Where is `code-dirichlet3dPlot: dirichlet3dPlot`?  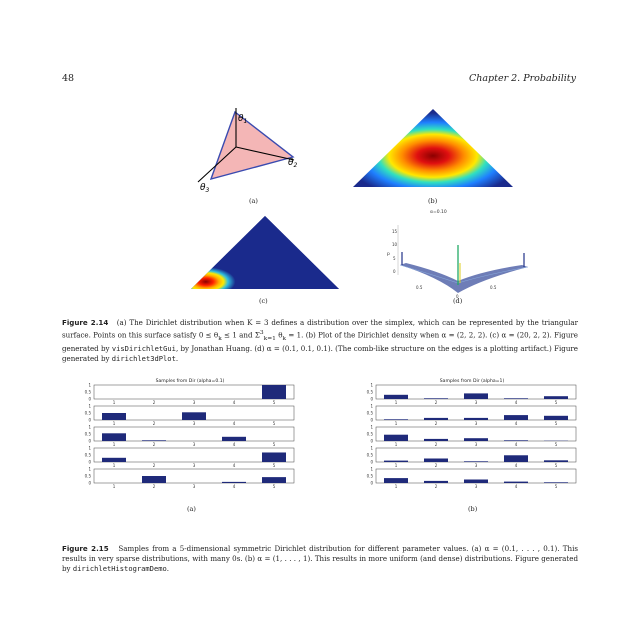 code-dirichlet3dPlot: dirichlet3dPlot is located at coordinates (143, 358).